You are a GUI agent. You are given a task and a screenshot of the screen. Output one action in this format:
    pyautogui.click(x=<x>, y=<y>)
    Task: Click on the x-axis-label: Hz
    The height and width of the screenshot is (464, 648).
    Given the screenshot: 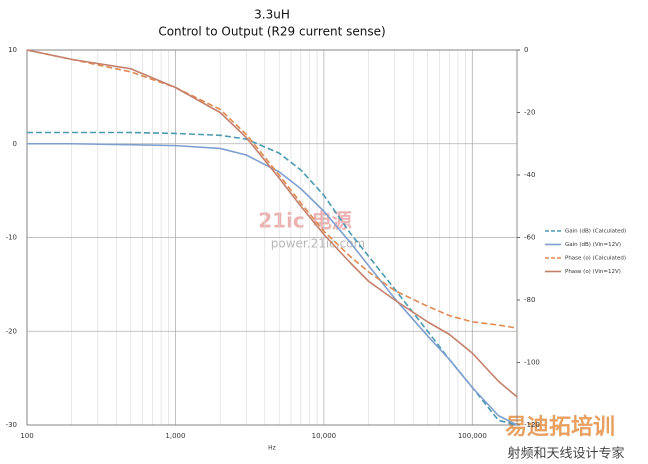 What is the action you would take?
    pyautogui.click(x=272, y=448)
    